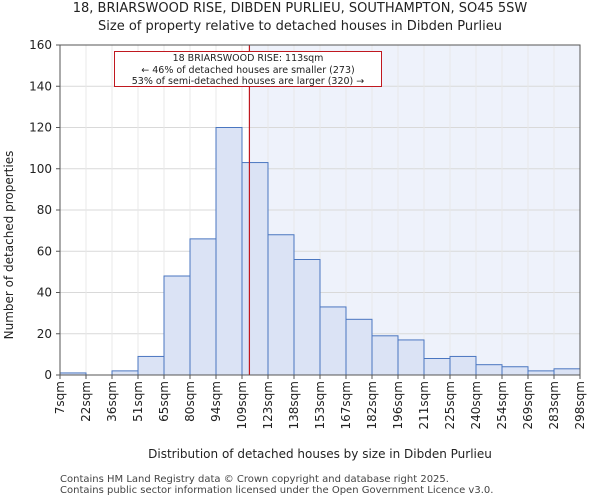  What do you see at coordinates (424, 405) in the screenshot?
I see `x-tick-label: 211sqm` at bounding box center [424, 405].